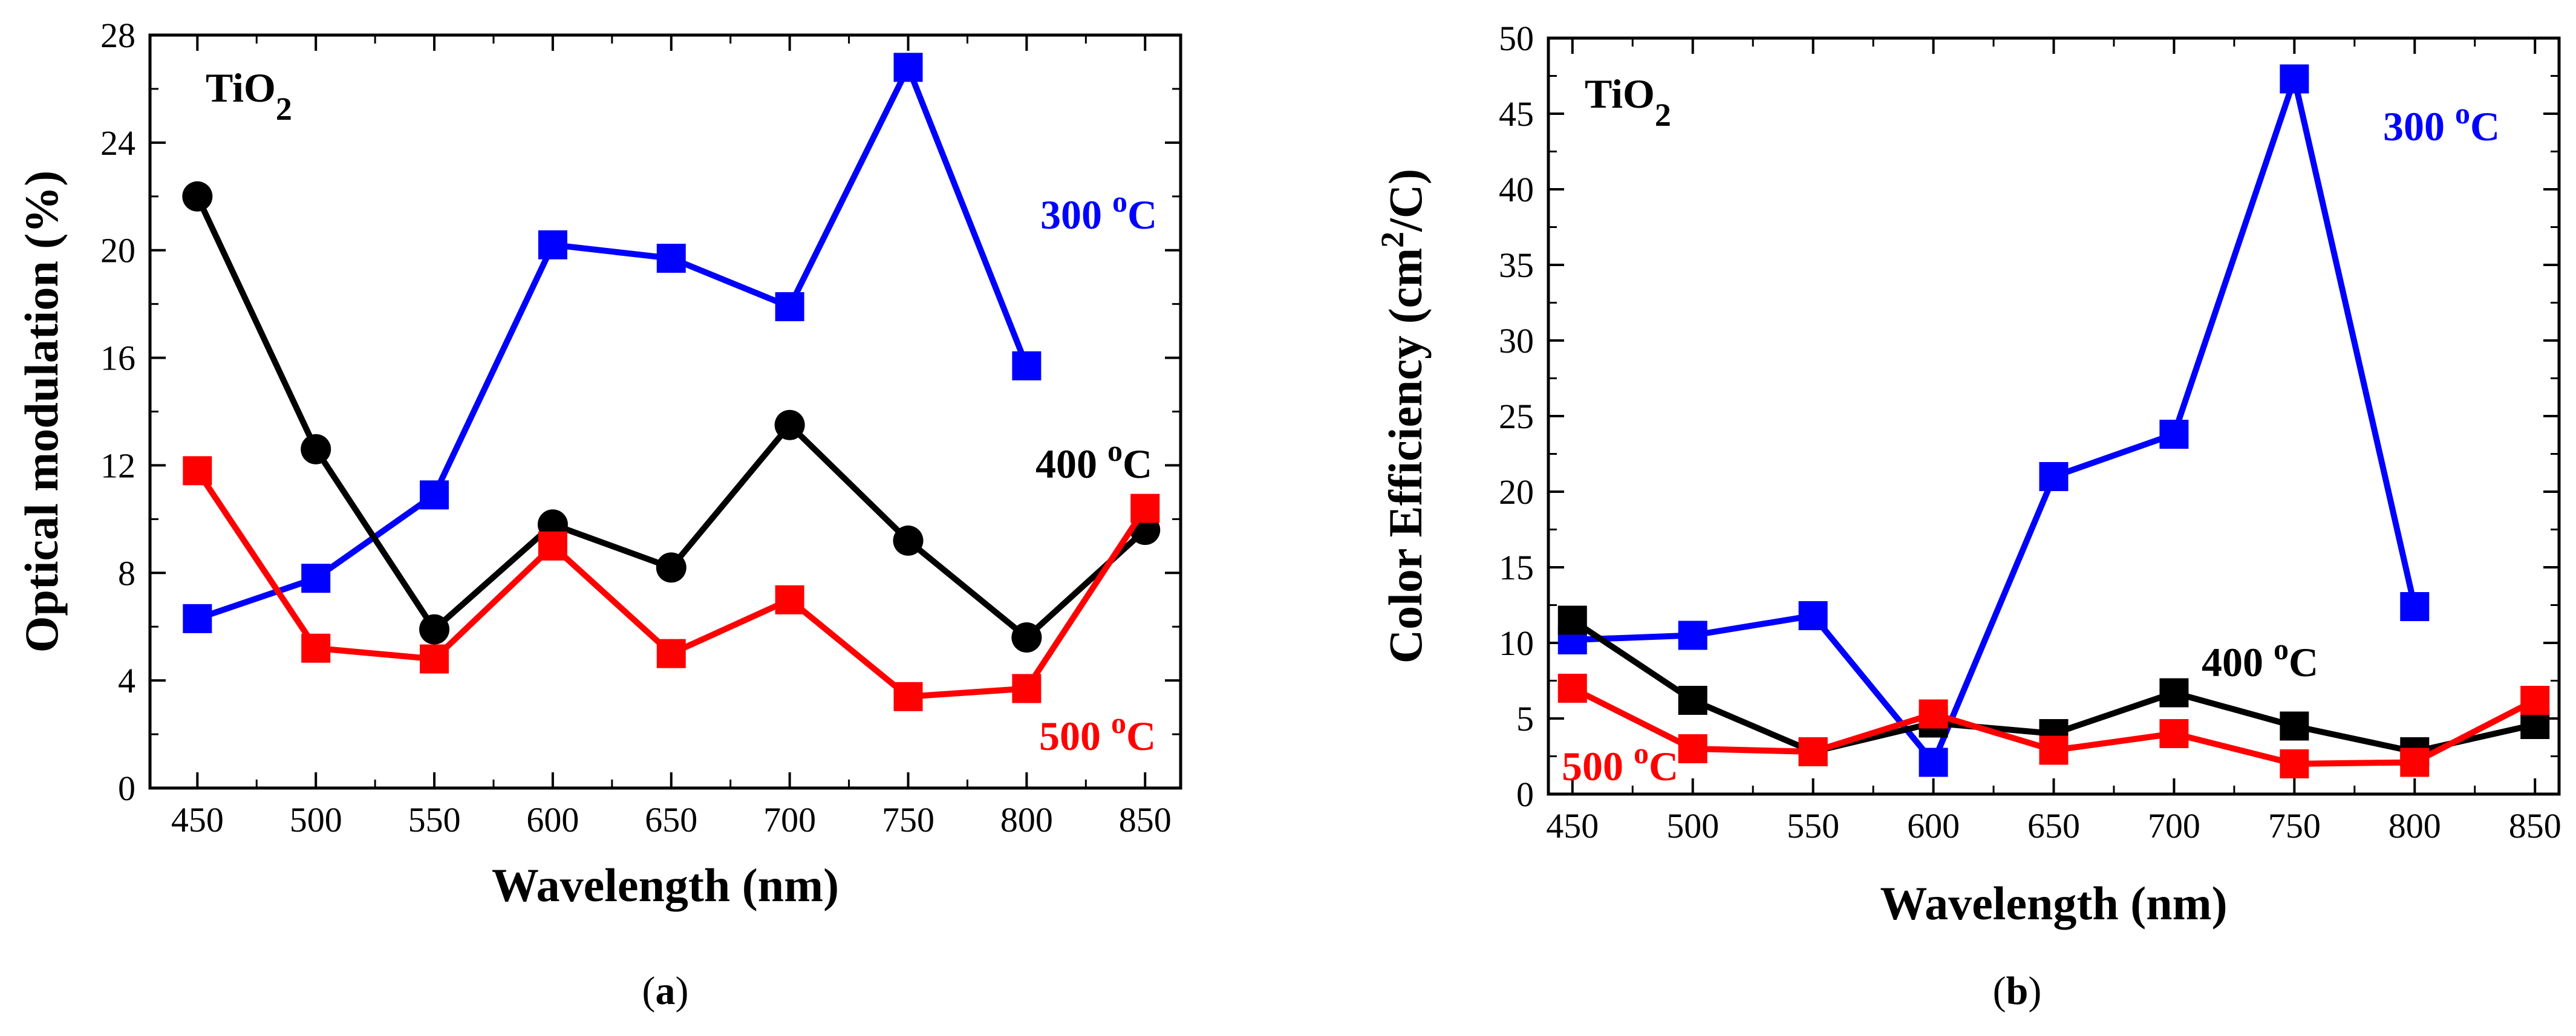  I want to click on y-tick-label: 10, so click(1516, 644).